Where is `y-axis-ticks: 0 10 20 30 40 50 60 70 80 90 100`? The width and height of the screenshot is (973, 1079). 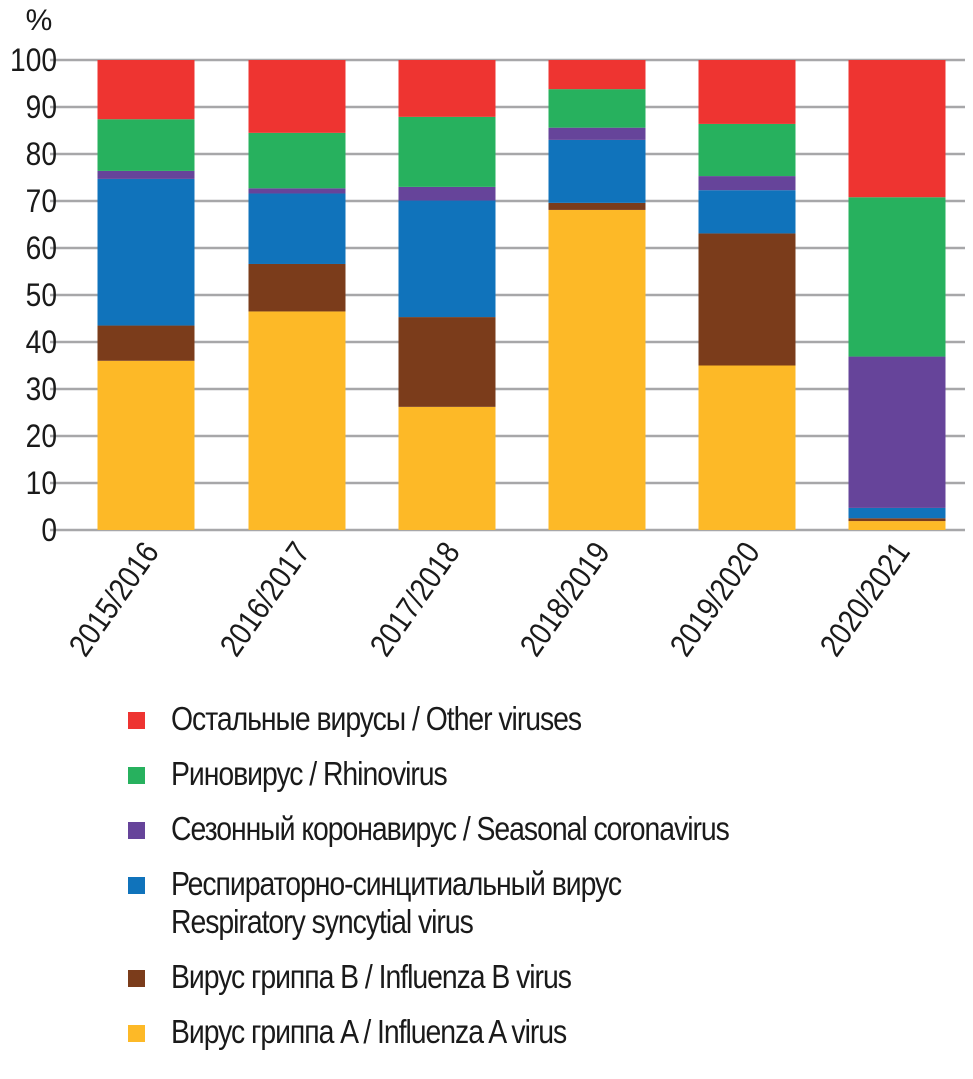 y-axis-ticks: 0 10 20 30 40 50 60 70 80 90 100 is located at coordinates (33, 295).